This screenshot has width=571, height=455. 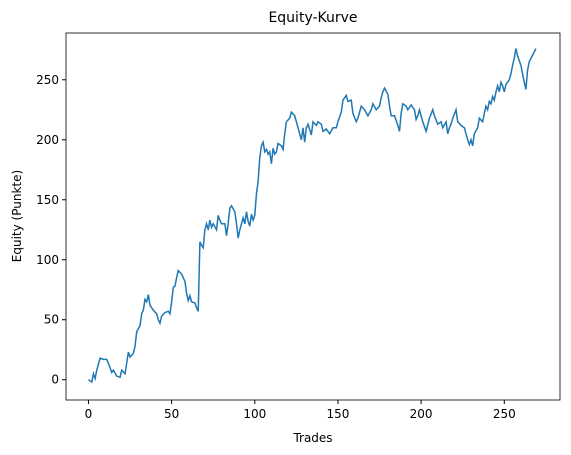 I want to click on y-tick-label: 200, so click(x=47, y=140).